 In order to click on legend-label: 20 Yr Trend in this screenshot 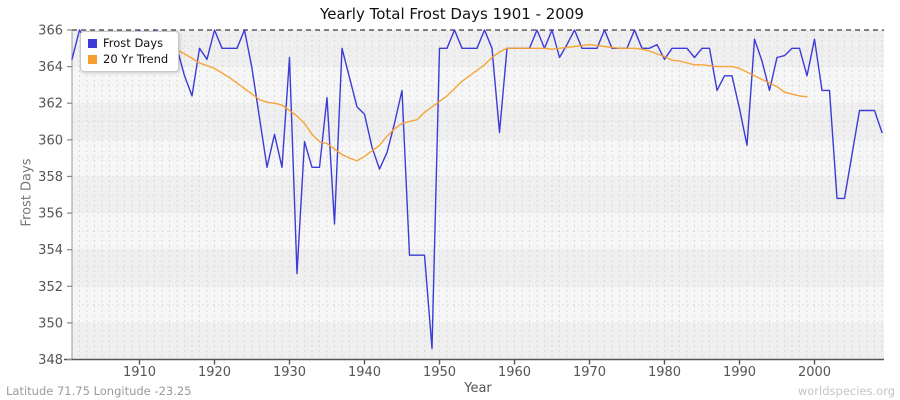, I will do `click(136, 59)`.